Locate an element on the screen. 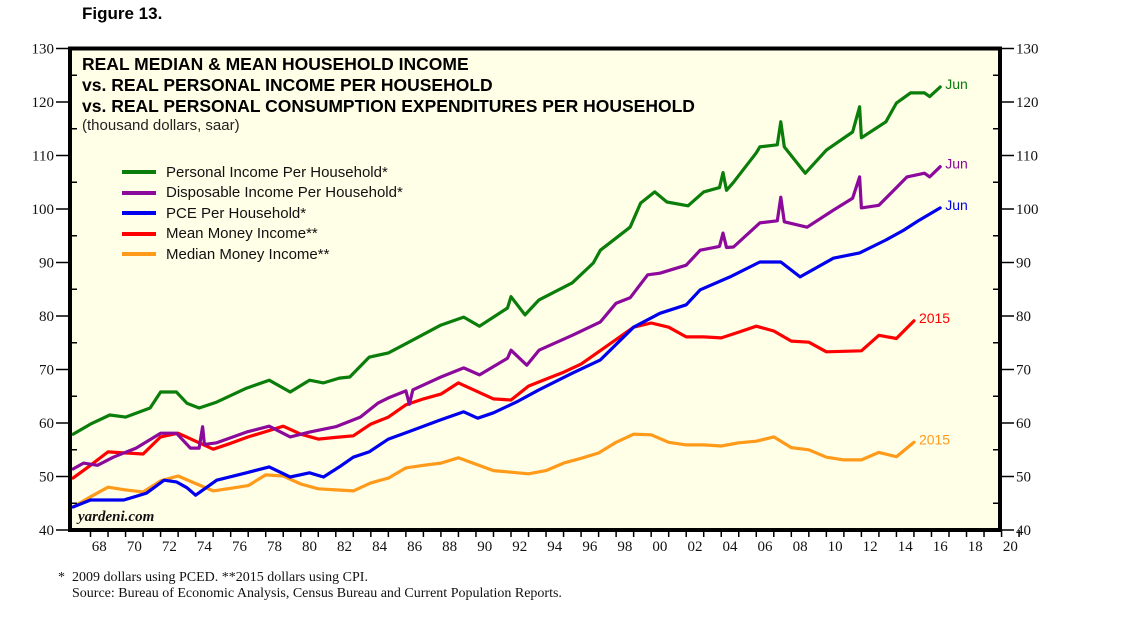 This screenshot has width=1138, height=637. figure-label: Figure 13. is located at coordinates (122, 13).